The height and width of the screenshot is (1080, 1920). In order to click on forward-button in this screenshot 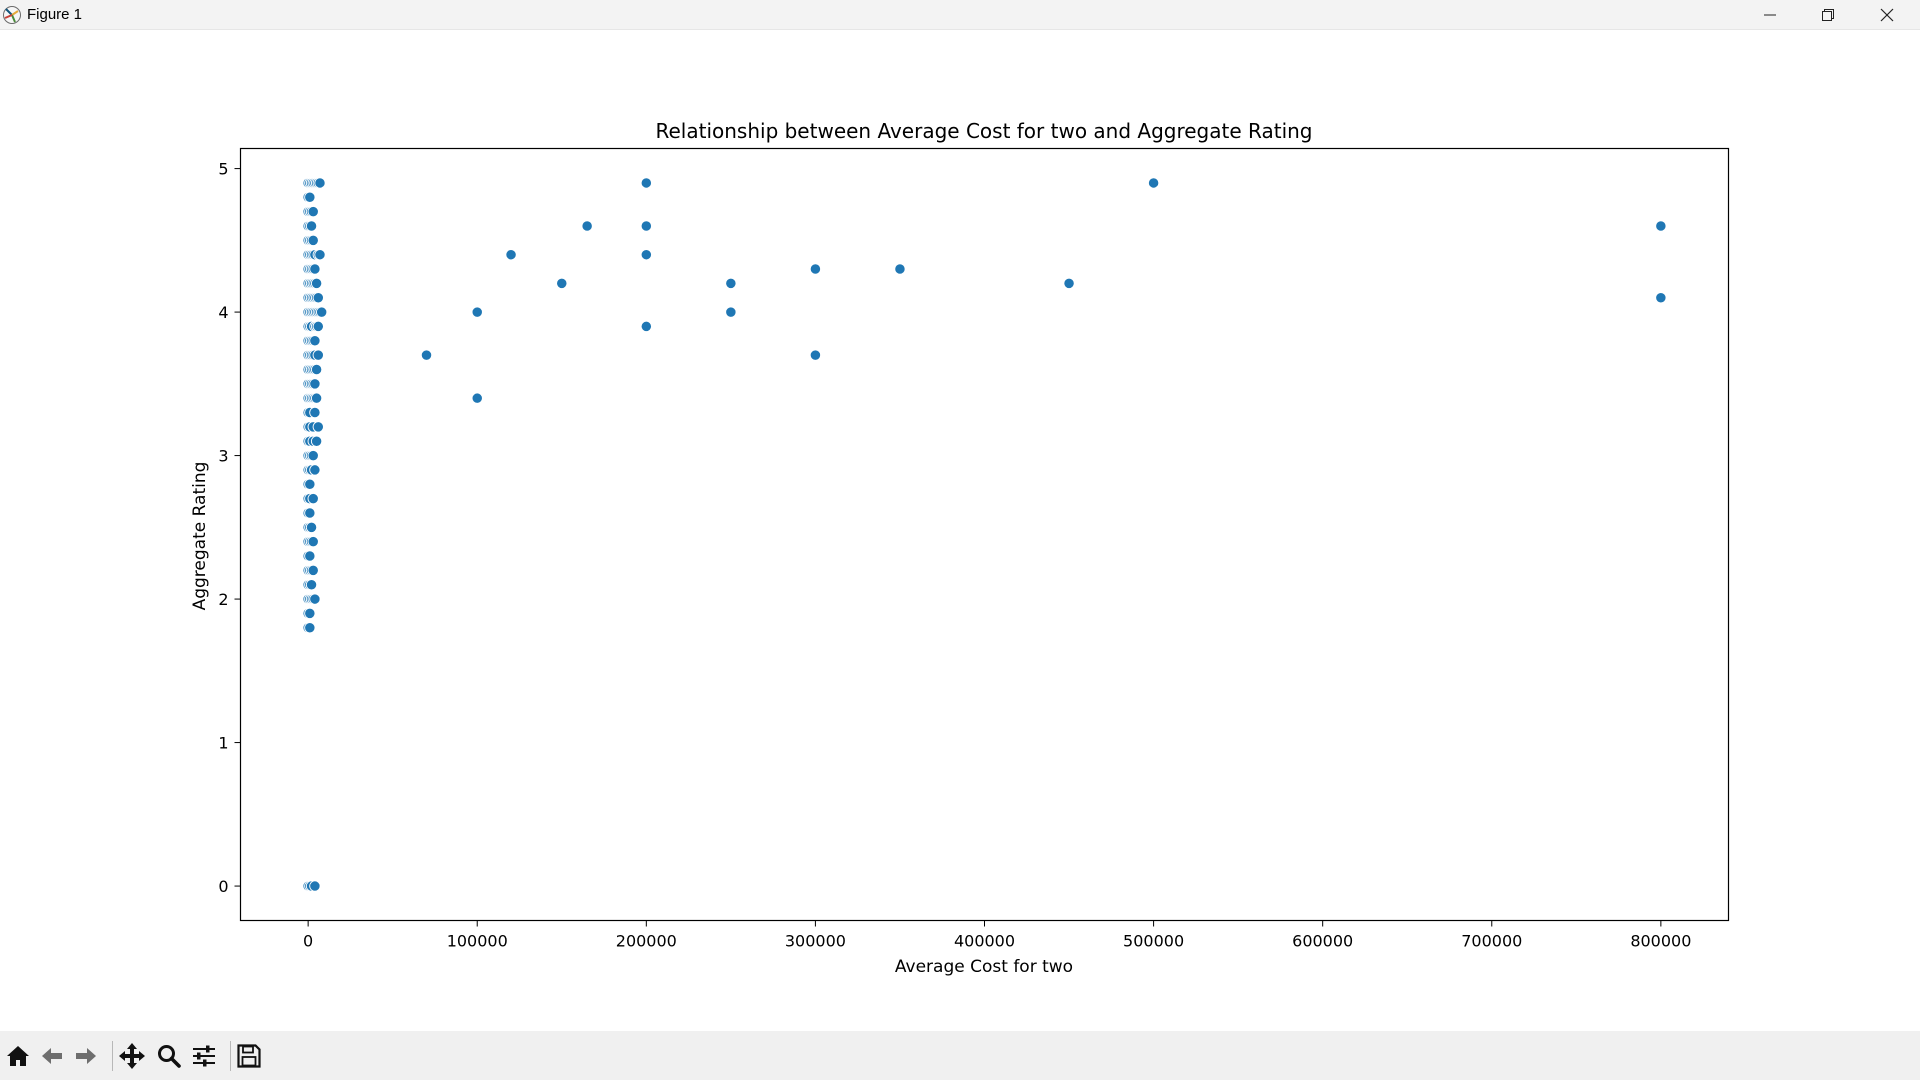, I will do `click(86, 1056)`.